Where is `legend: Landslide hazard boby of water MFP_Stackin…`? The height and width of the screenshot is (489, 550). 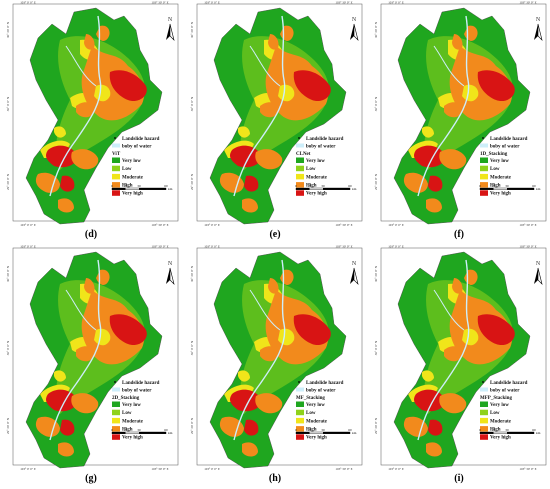
legend: Landslide hazard boby of water MFP_Stackin… is located at coordinates (504, 411).